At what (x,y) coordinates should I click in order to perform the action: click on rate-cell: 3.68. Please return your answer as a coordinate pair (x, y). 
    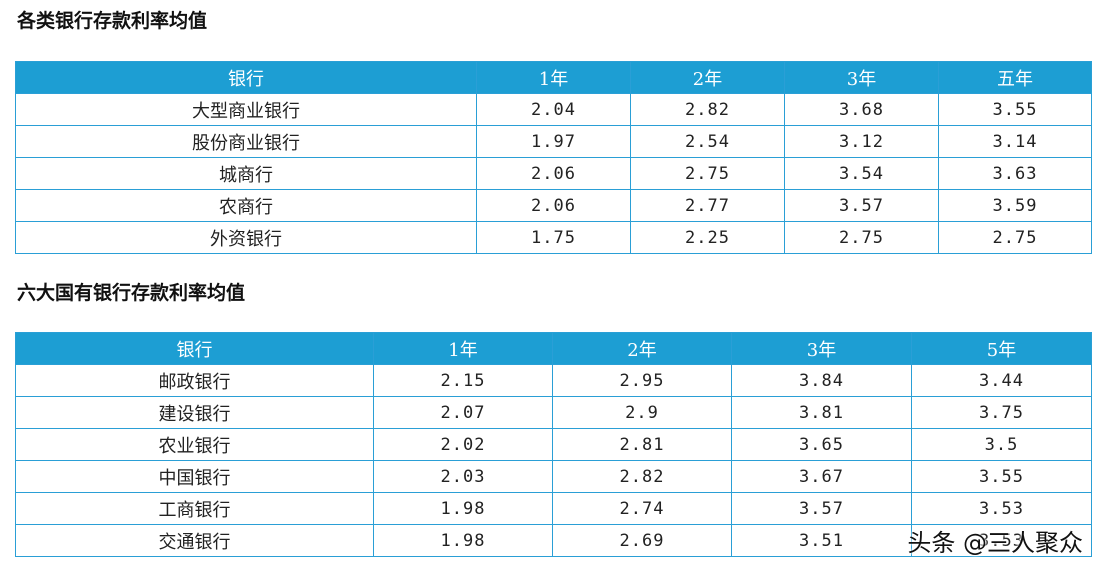
    Looking at the image, I should click on (861, 109).